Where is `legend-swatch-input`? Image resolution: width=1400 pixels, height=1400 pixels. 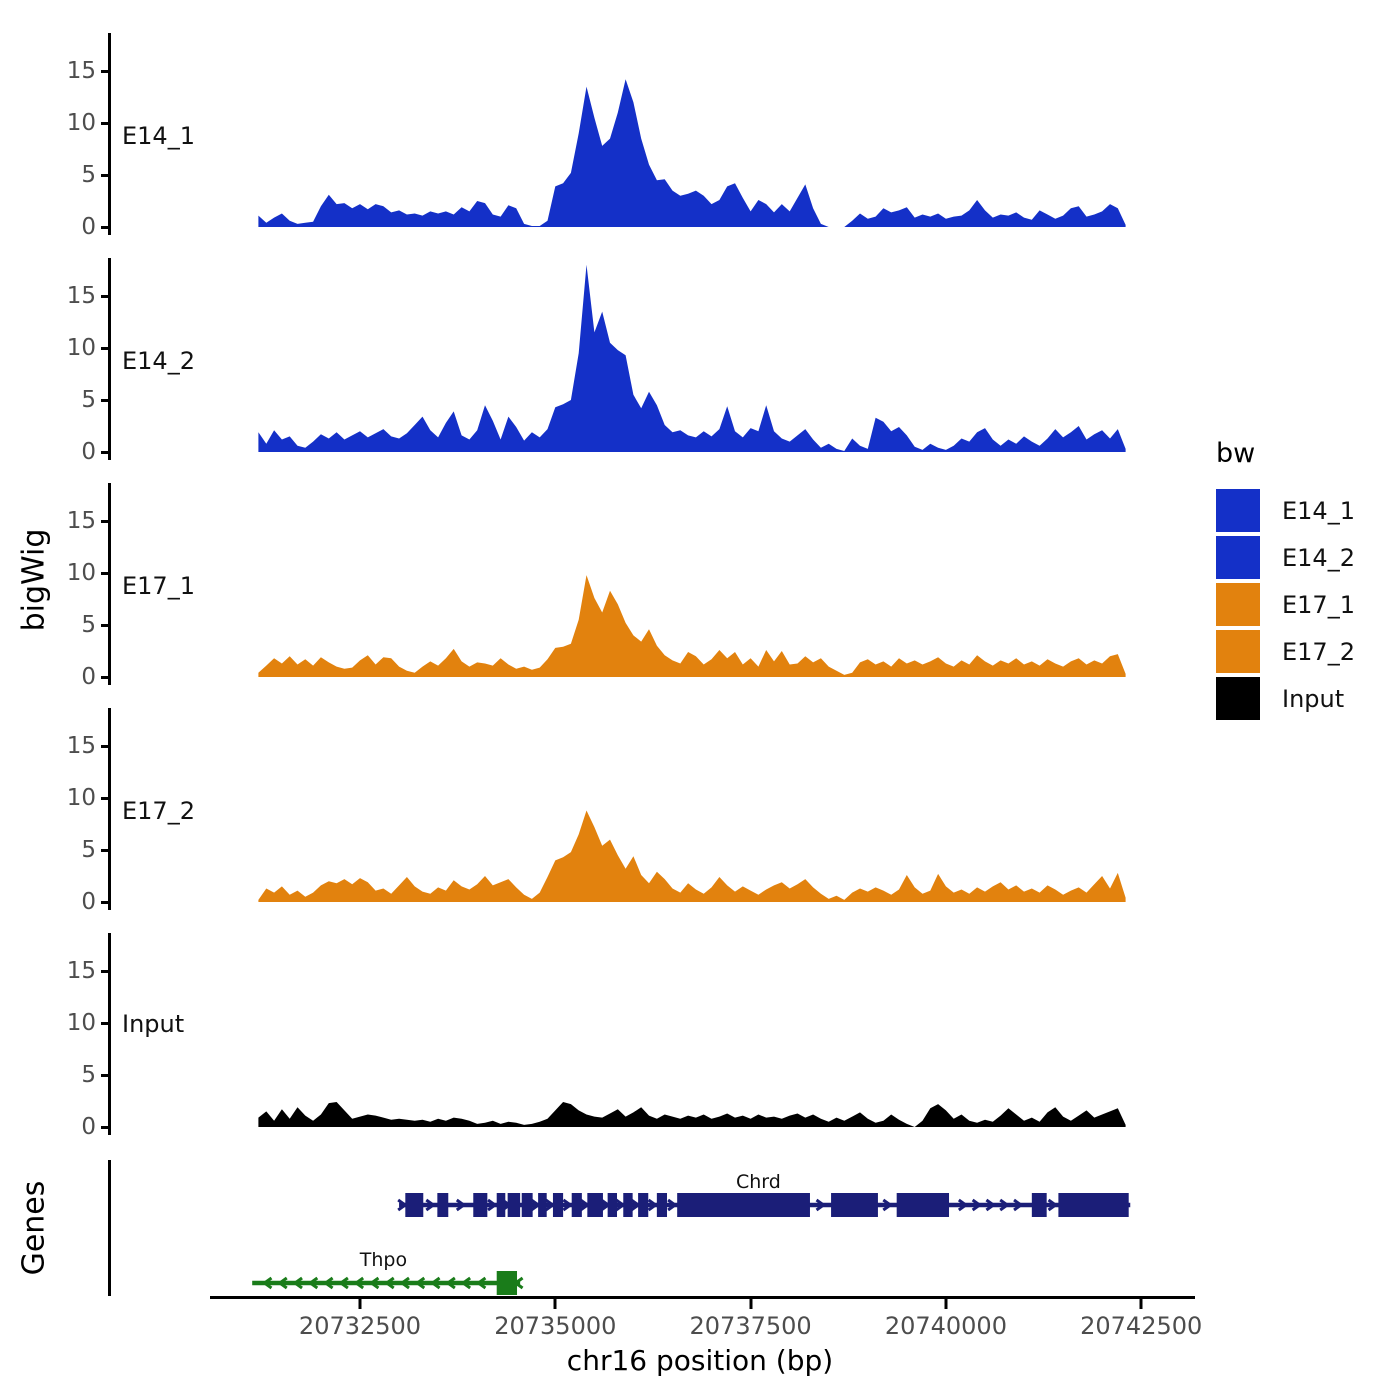 legend-swatch-input is located at coordinates (1238, 698).